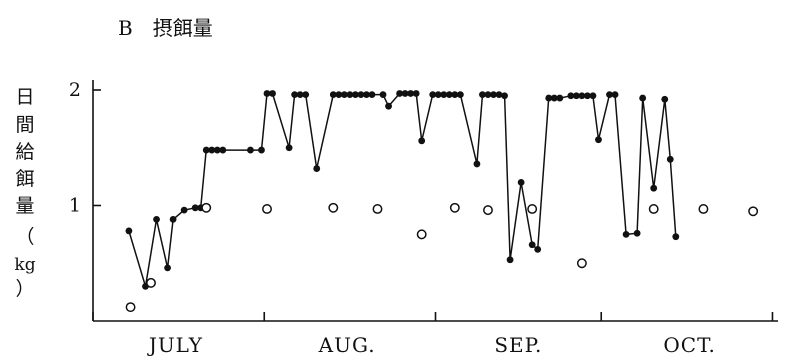 This screenshot has width=785, height=359. Describe the element at coordinates (347, 345) in the screenshot. I see `month-label: AUG.` at that location.